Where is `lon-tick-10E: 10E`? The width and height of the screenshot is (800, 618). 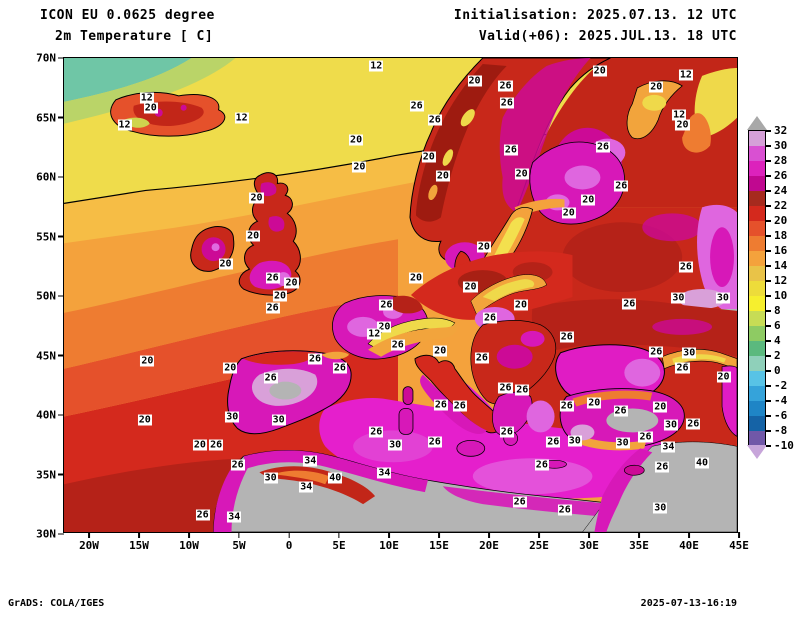
lon-tick-10E: 10E is located at coordinates (389, 542).